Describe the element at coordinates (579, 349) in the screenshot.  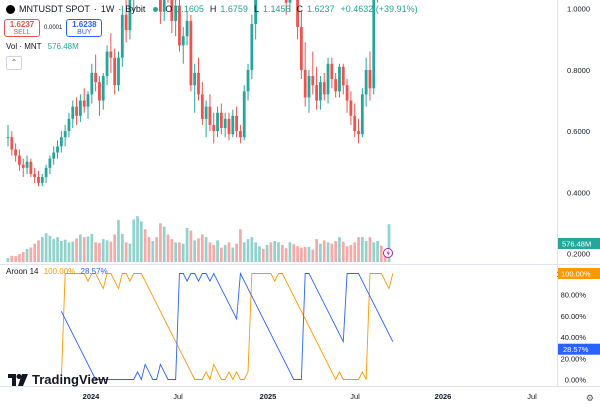
I see `aroon-down-badge` at that location.